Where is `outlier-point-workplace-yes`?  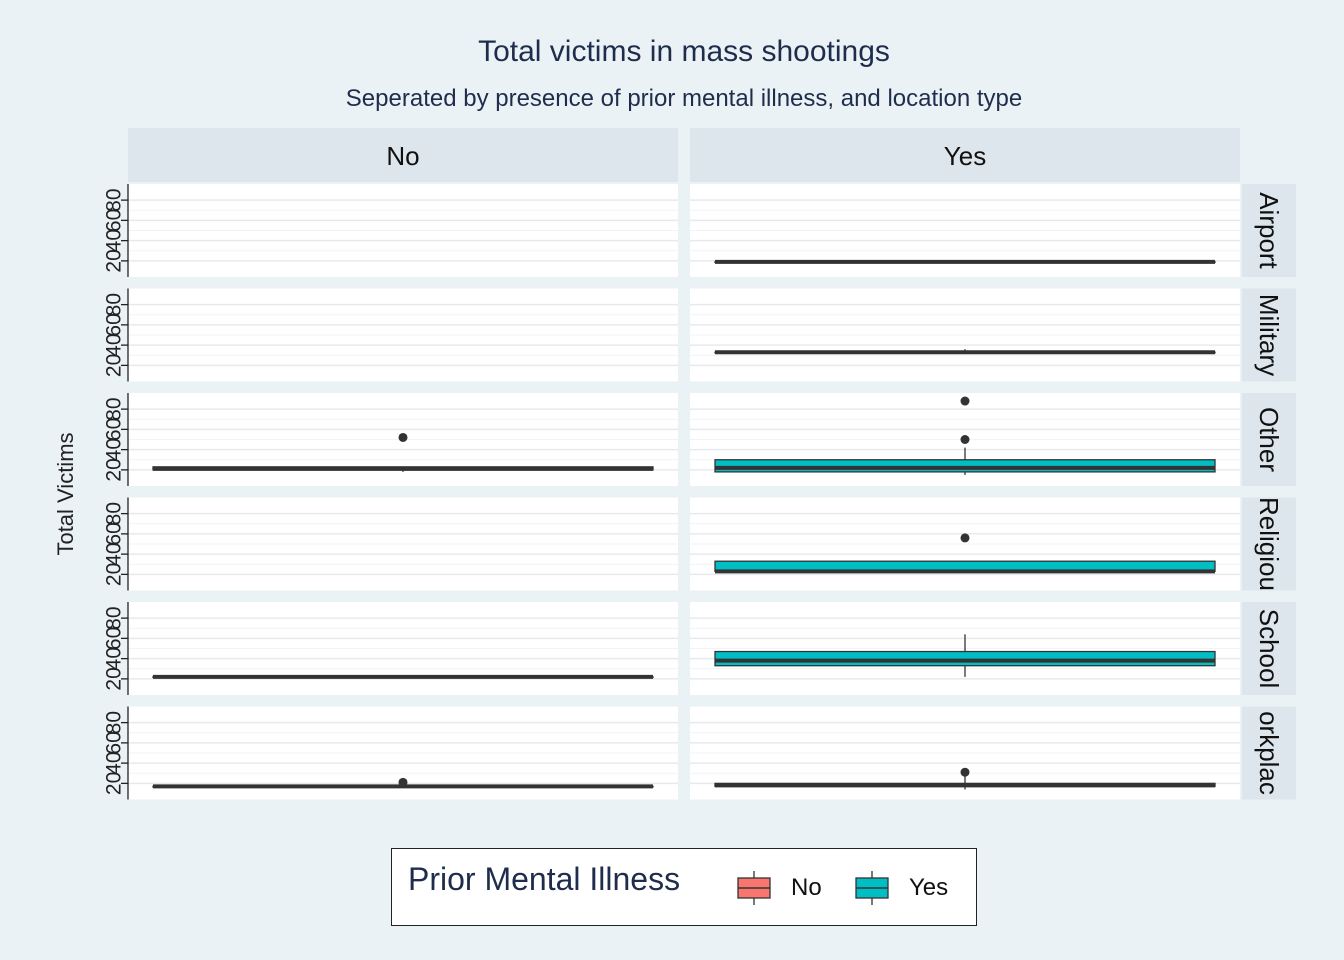
outlier-point-workplace-yes is located at coordinates (965, 772).